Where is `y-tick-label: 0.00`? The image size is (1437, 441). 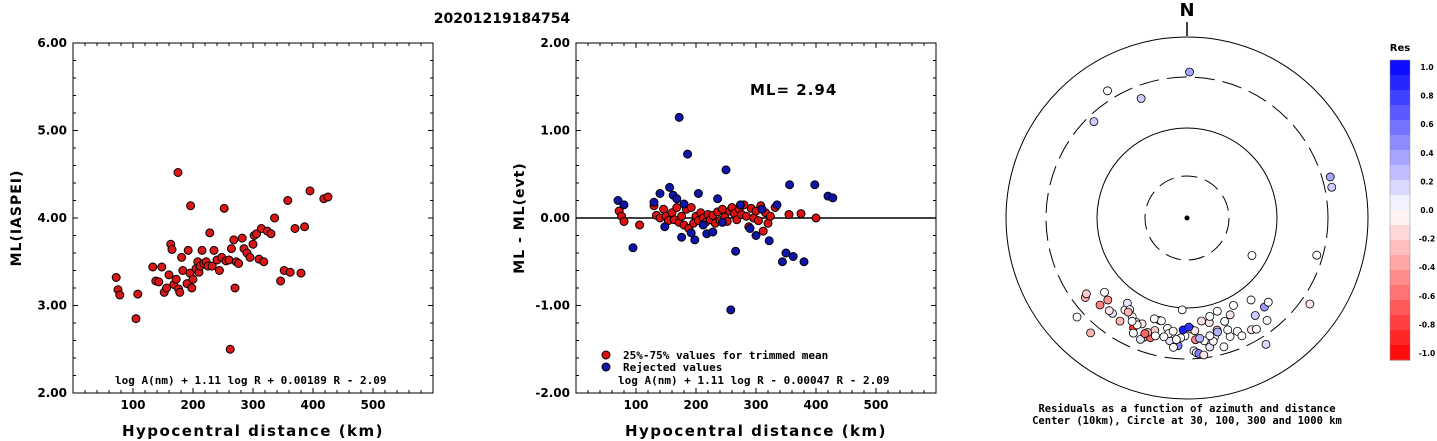 y-tick-label: 0.00 is located at coordinates (555, 218).